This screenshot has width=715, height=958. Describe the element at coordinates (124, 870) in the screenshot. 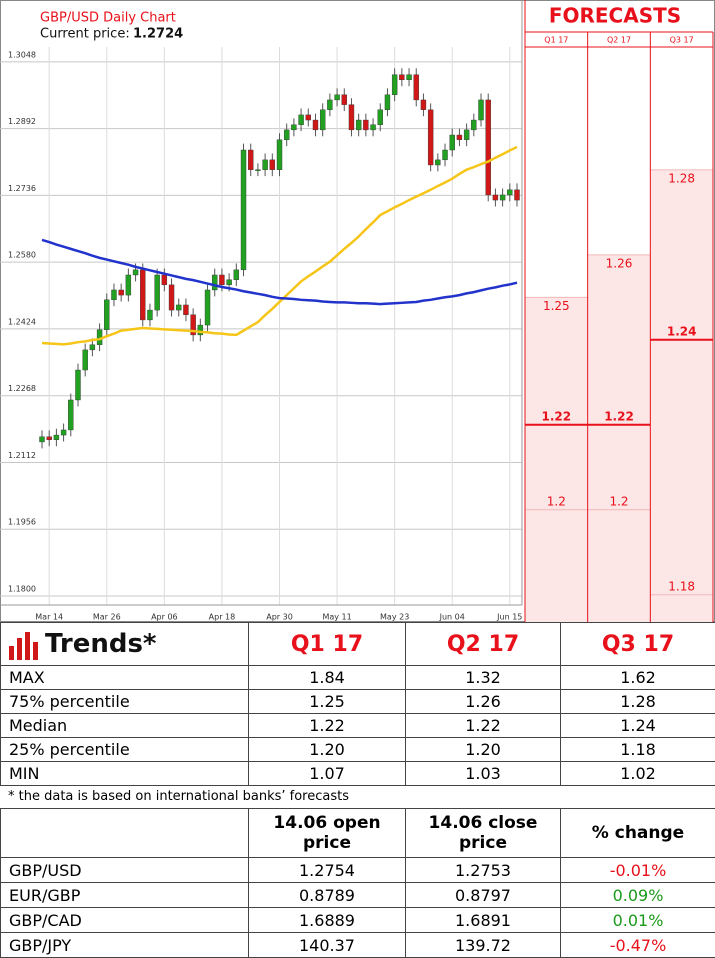

I see `row-label: GBP/USD` at that location.